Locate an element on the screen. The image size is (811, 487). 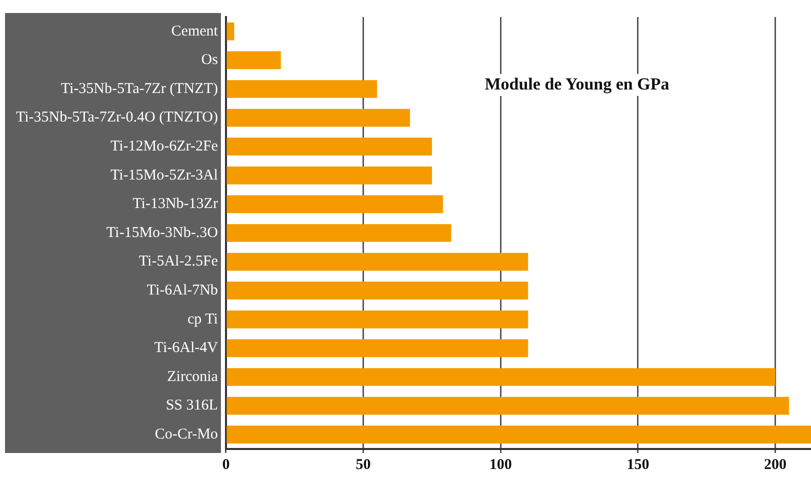
y-tick-label: Co-Cr-Mo is located at coordinates (186, 434).